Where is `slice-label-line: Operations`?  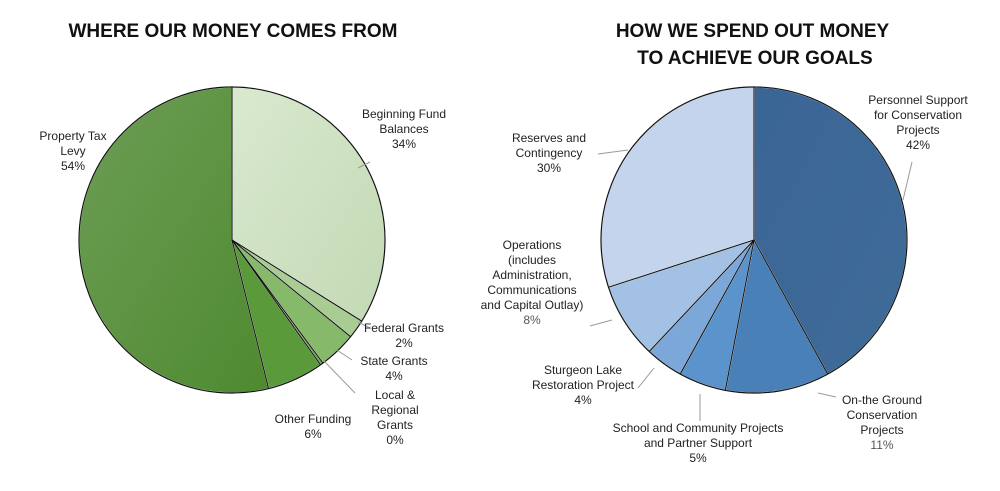 slice-label-line: Operations is located at coordinates (532, 245).